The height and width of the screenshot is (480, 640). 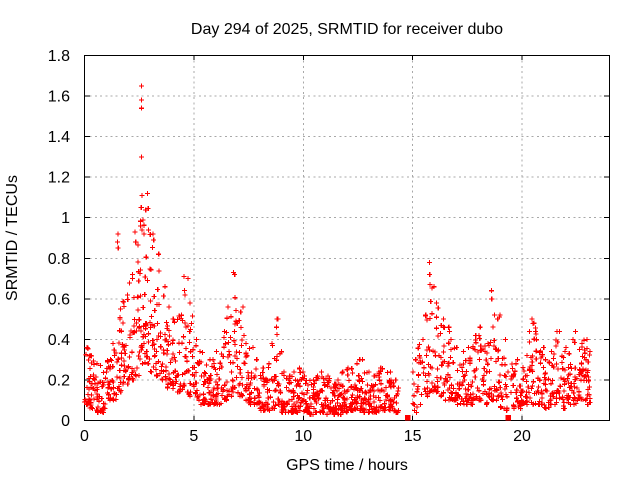 I want to click on x-tick-label: 0, so click(x=84, y=436).